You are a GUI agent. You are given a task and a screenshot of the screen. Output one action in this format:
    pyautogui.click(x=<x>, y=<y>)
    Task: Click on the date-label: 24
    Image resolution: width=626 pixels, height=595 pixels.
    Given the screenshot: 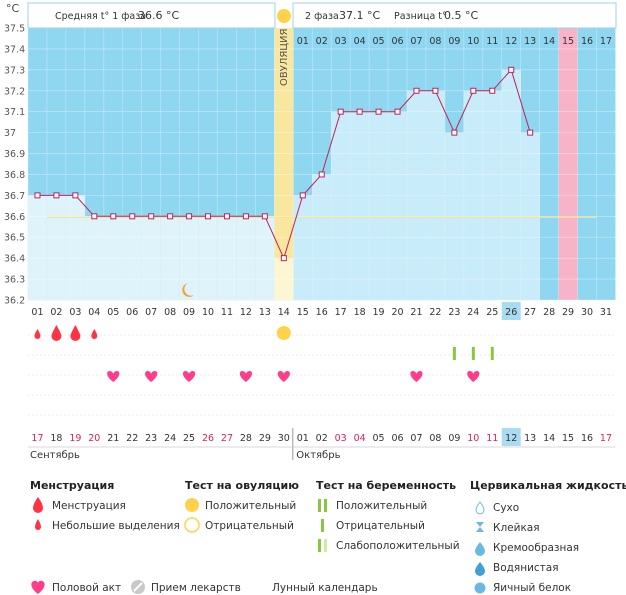 What is the action you would take?
    pyautogui.click(x=170, y=438)
    